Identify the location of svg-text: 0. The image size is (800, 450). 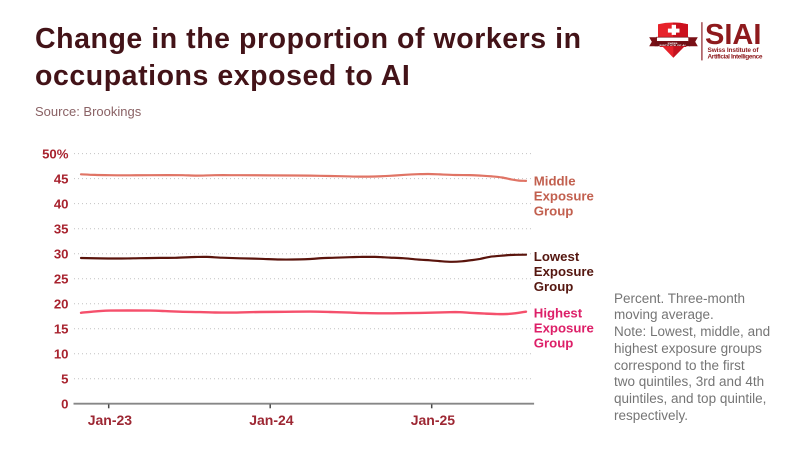
(64, 404).